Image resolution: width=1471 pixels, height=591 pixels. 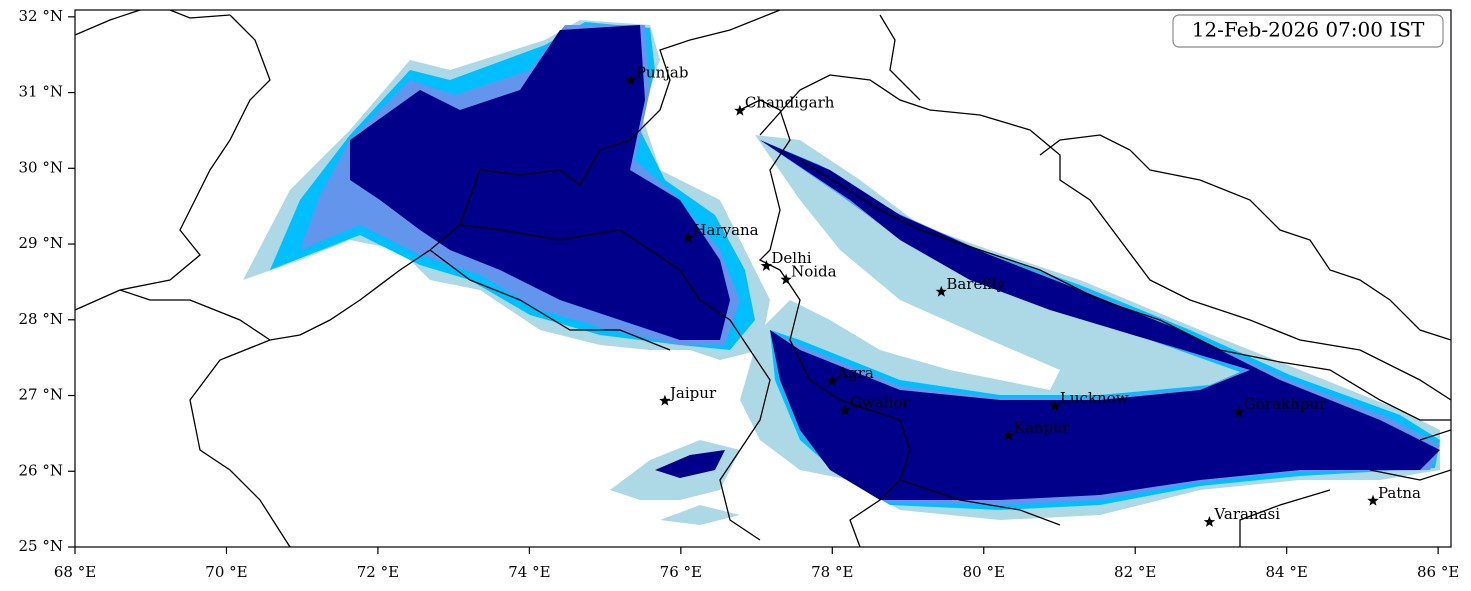 What do you see at coordinates (41, 546) in the screenshot?
I see `y-tick-label: 25 °N` at bounding box center [41, 546].